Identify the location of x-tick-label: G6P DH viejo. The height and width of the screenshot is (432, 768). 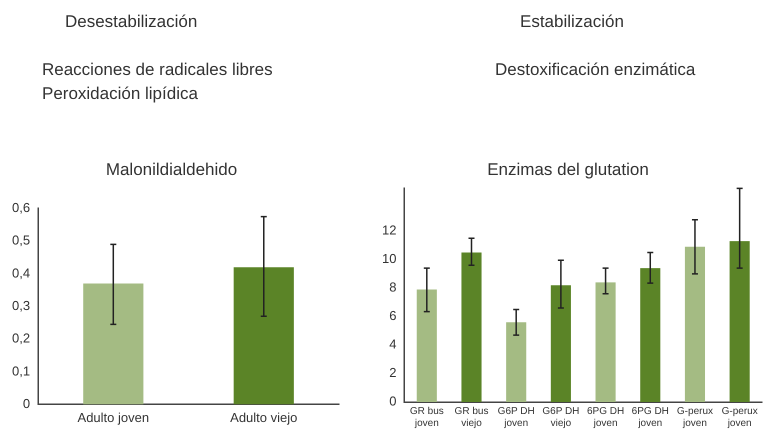
(561, 417).